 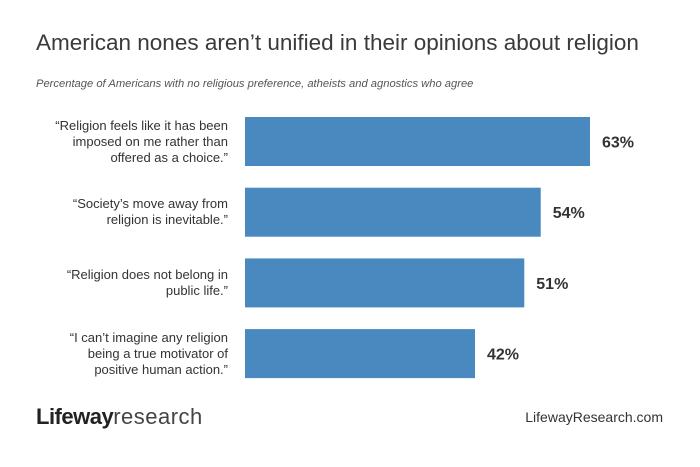 I want to click on data-label: 63%, so click(x=618, y=143).